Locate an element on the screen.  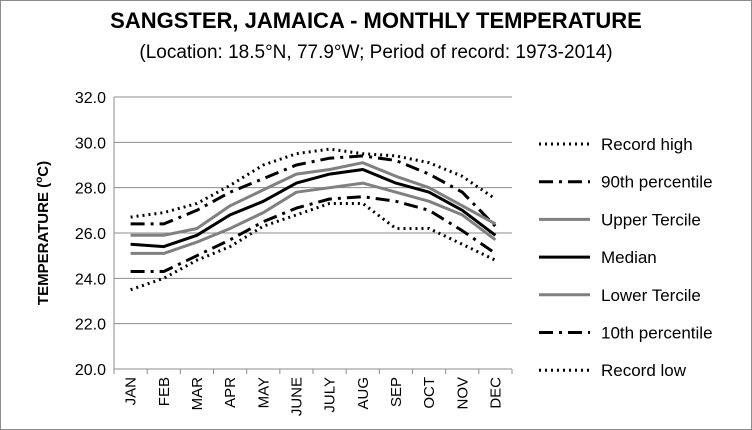
y-tick-label: 26.0 is located at coordinates (90, 234).